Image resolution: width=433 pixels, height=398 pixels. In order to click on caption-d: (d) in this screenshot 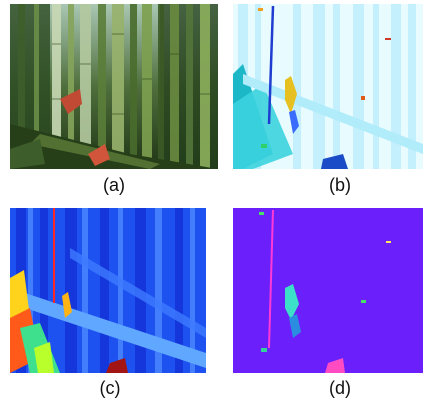, I will do `click(340, 388)`.